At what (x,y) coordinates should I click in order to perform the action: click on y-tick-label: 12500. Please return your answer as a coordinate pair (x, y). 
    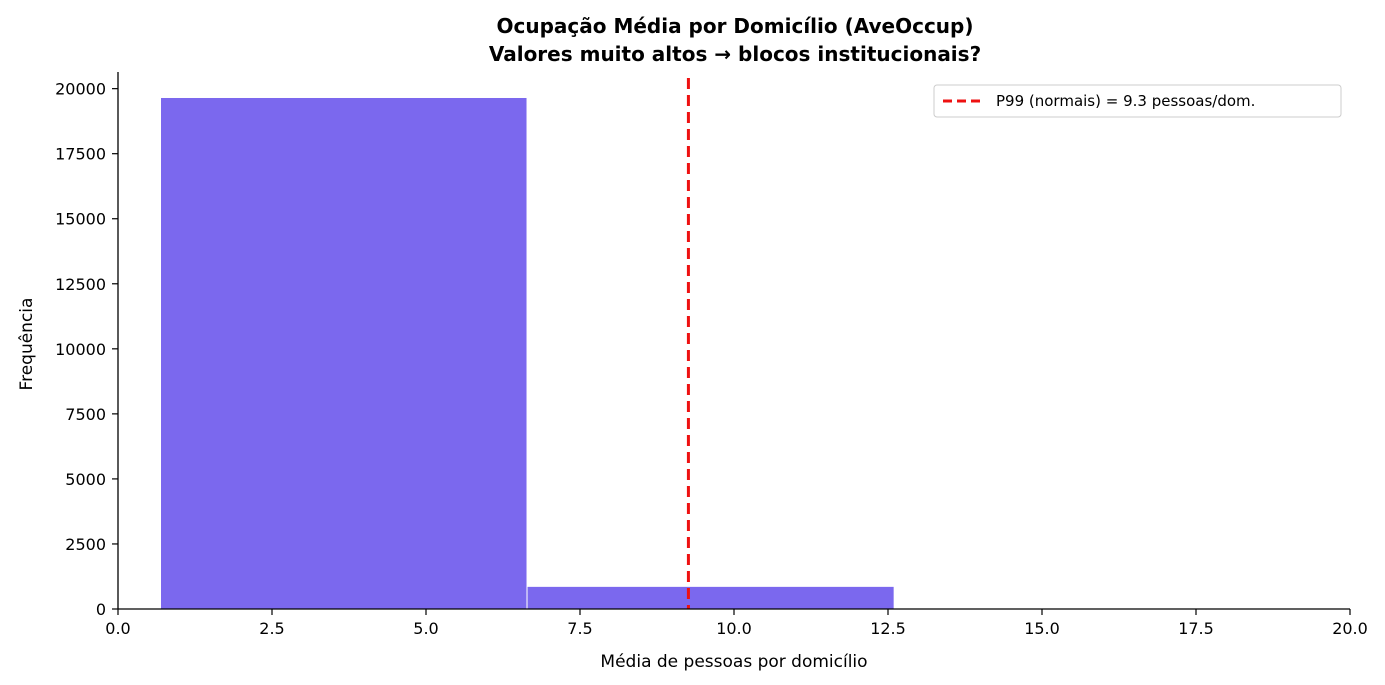
    Looking at the image, I should click on (80, 284).